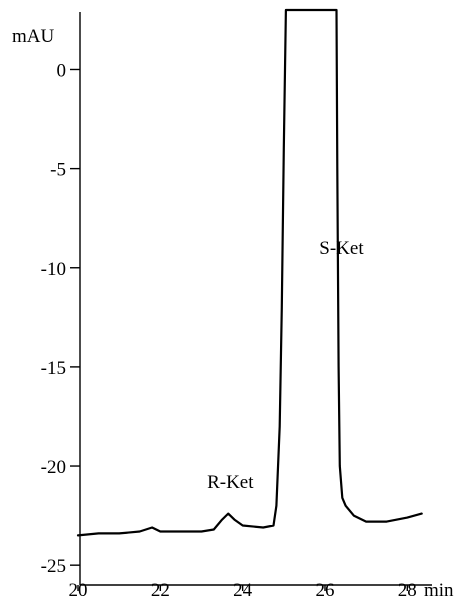 Image resolution: width=467 pixels, height=599 pixels. What do you see at coordinates (230, 482) in the screenshot?
I see `peak-label: R-Ket` at bounding box center [230, 482].